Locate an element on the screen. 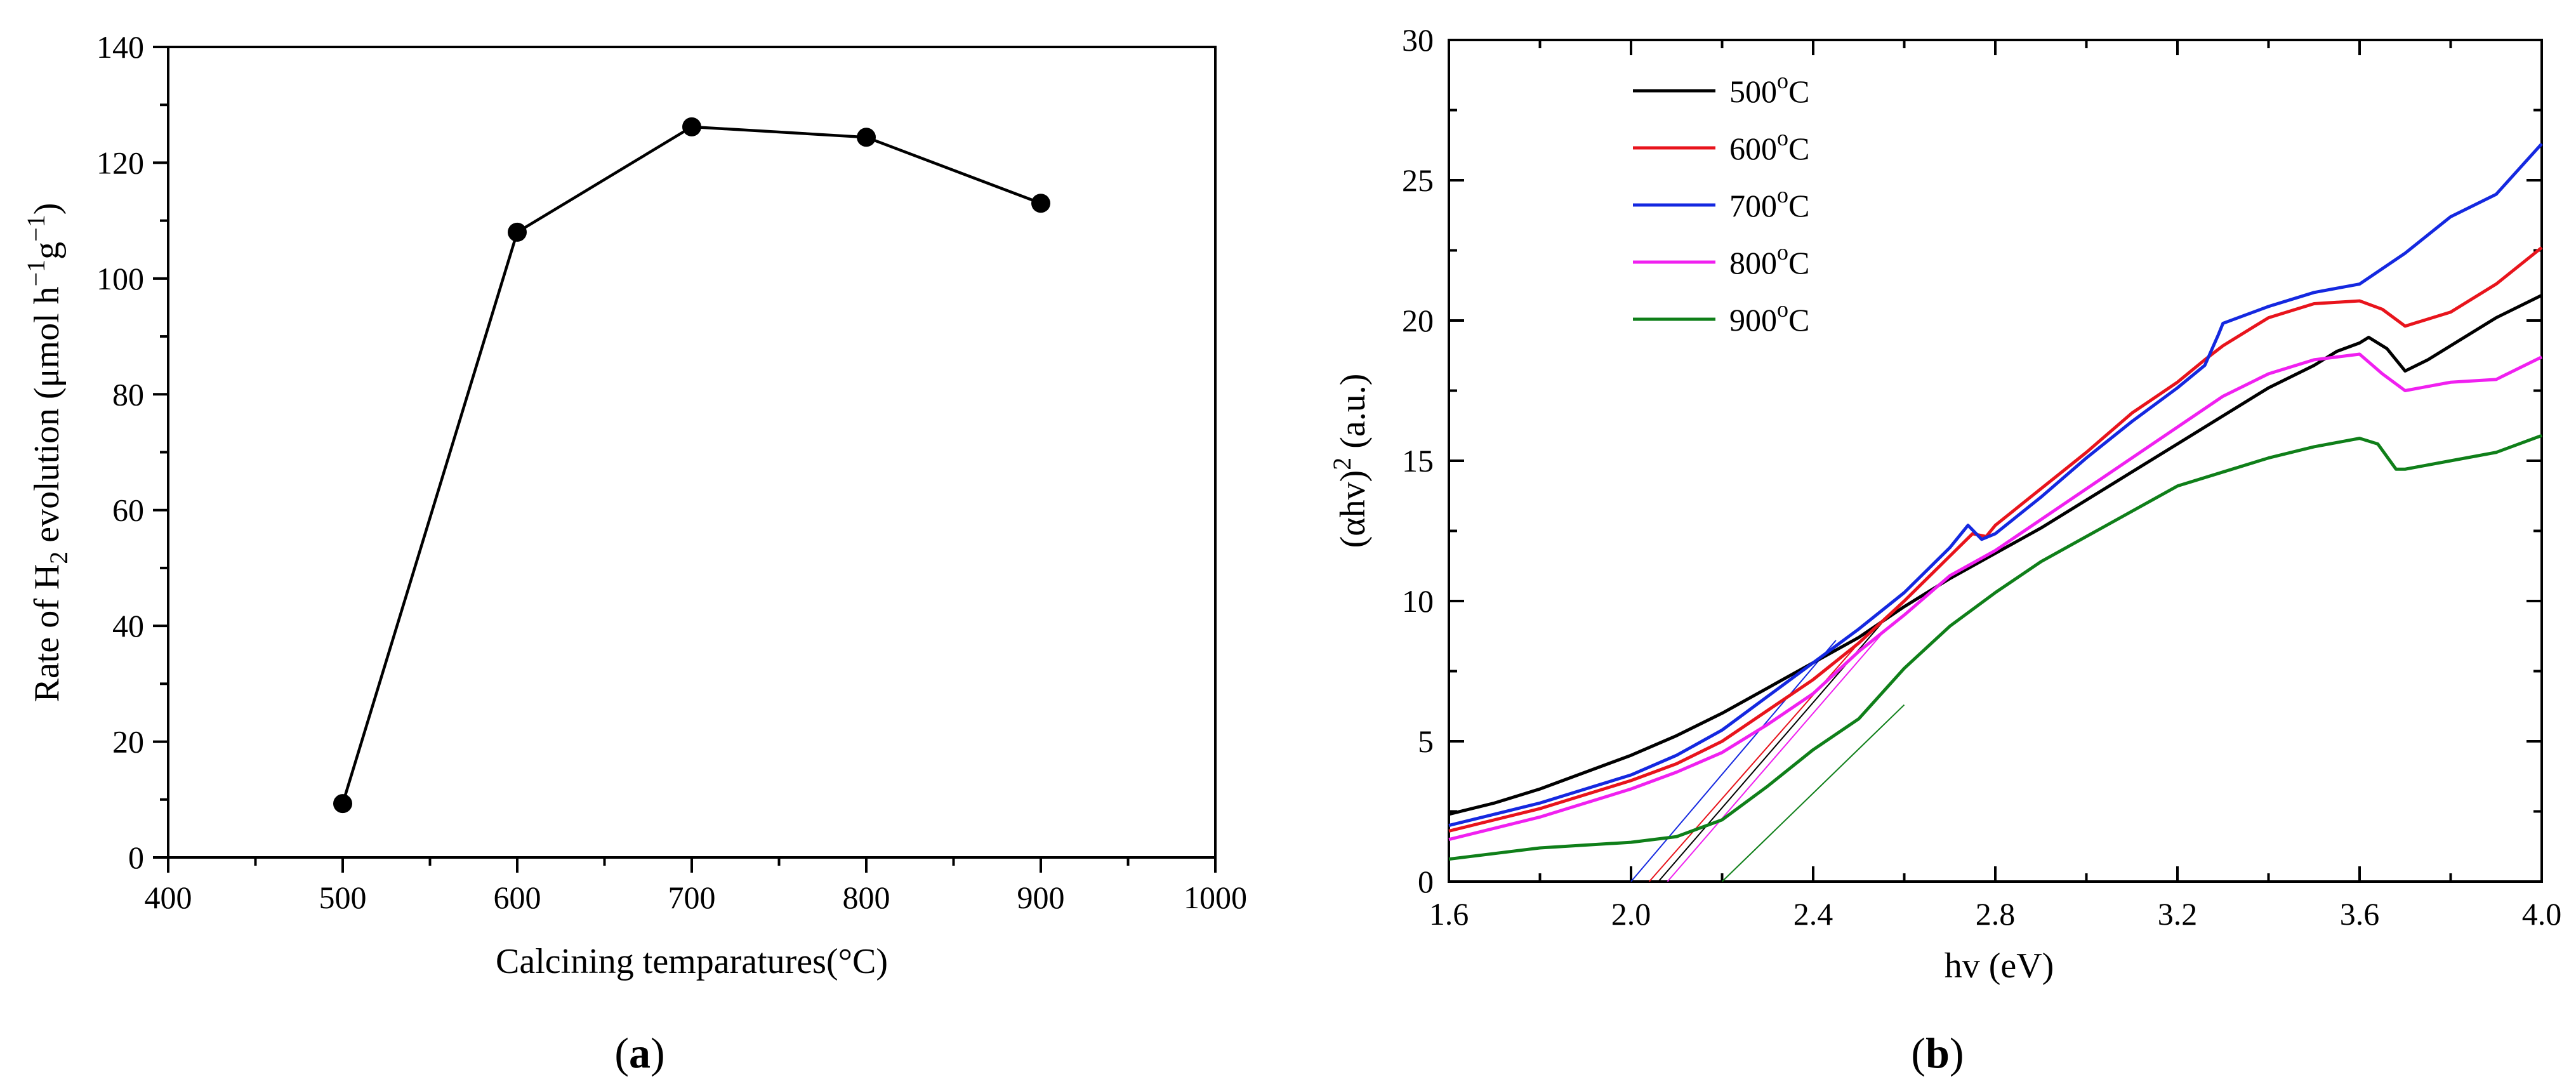  b-xtick-label: 2.4 is located at coordinates (1813, 914).